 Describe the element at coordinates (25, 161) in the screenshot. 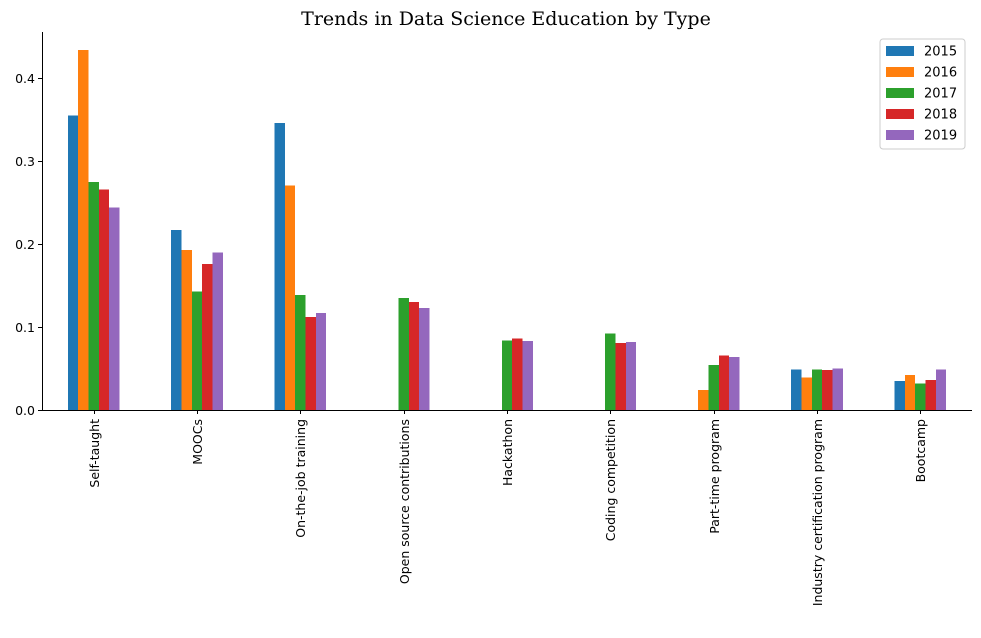

I see `y-tick-label: 0.3` at that location.